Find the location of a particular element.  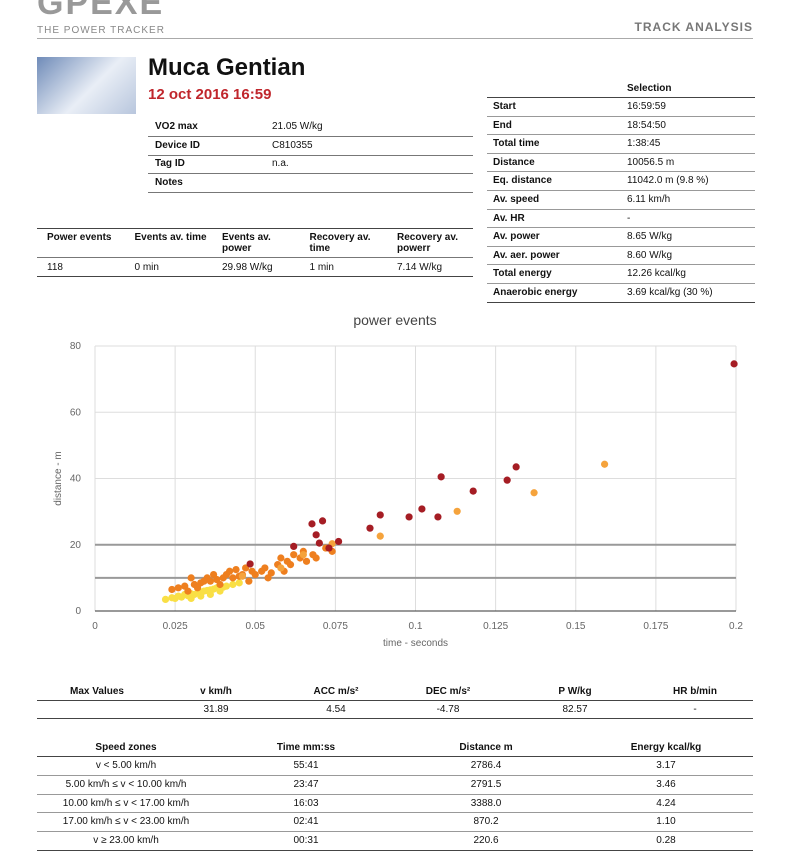

selection-label: Total time is located at coordinates (516, 144).